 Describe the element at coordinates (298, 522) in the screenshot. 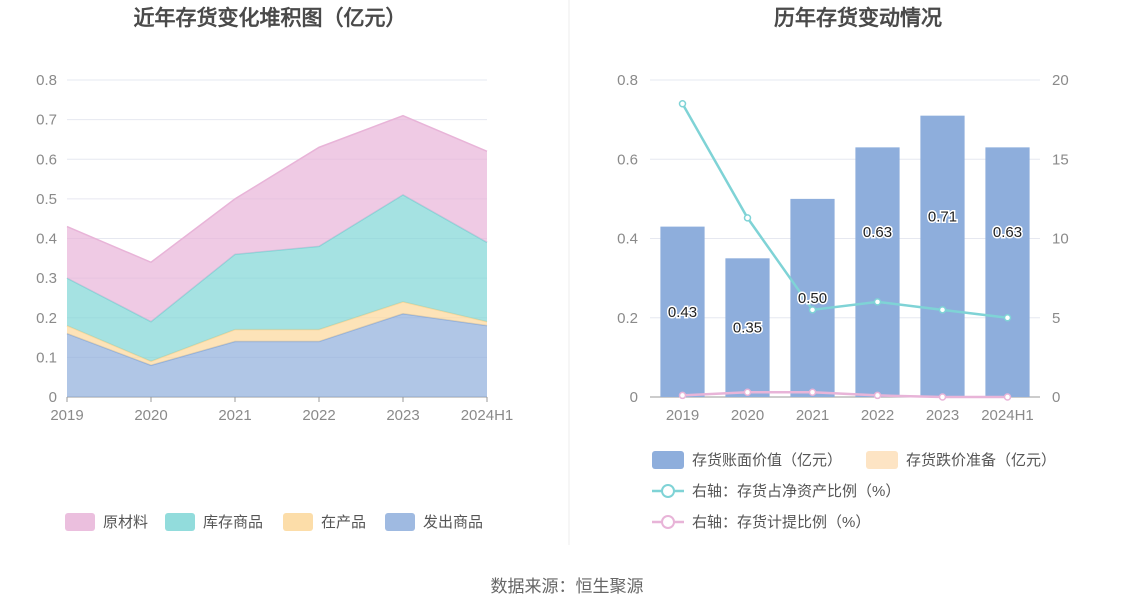

I see `legend-swatch-wip` at that location.